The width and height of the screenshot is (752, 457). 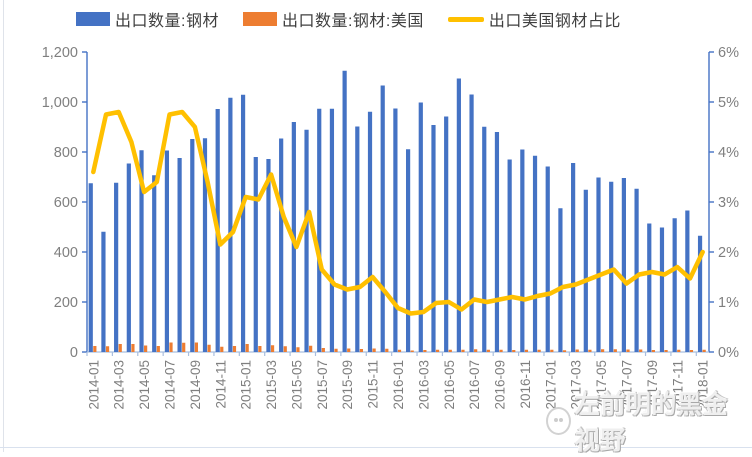 What do you see at coordinates (652, 385) in the screenshot?
I see `x-axis-tick-label: 2017-09` at bounding box center [652, 385].